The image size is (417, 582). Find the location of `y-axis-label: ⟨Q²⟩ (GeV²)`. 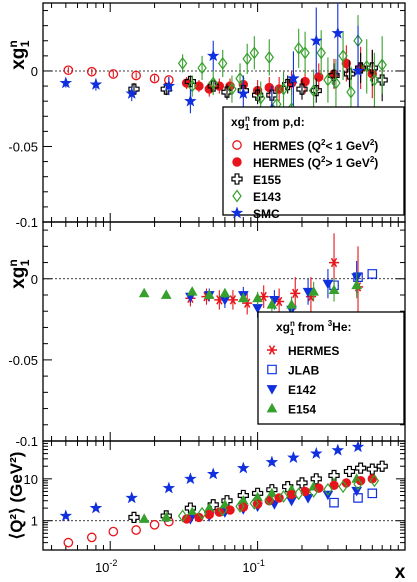

y-axis-label: ⟨Q²⟩ (GeV²) is located at coordinates (16, 496).